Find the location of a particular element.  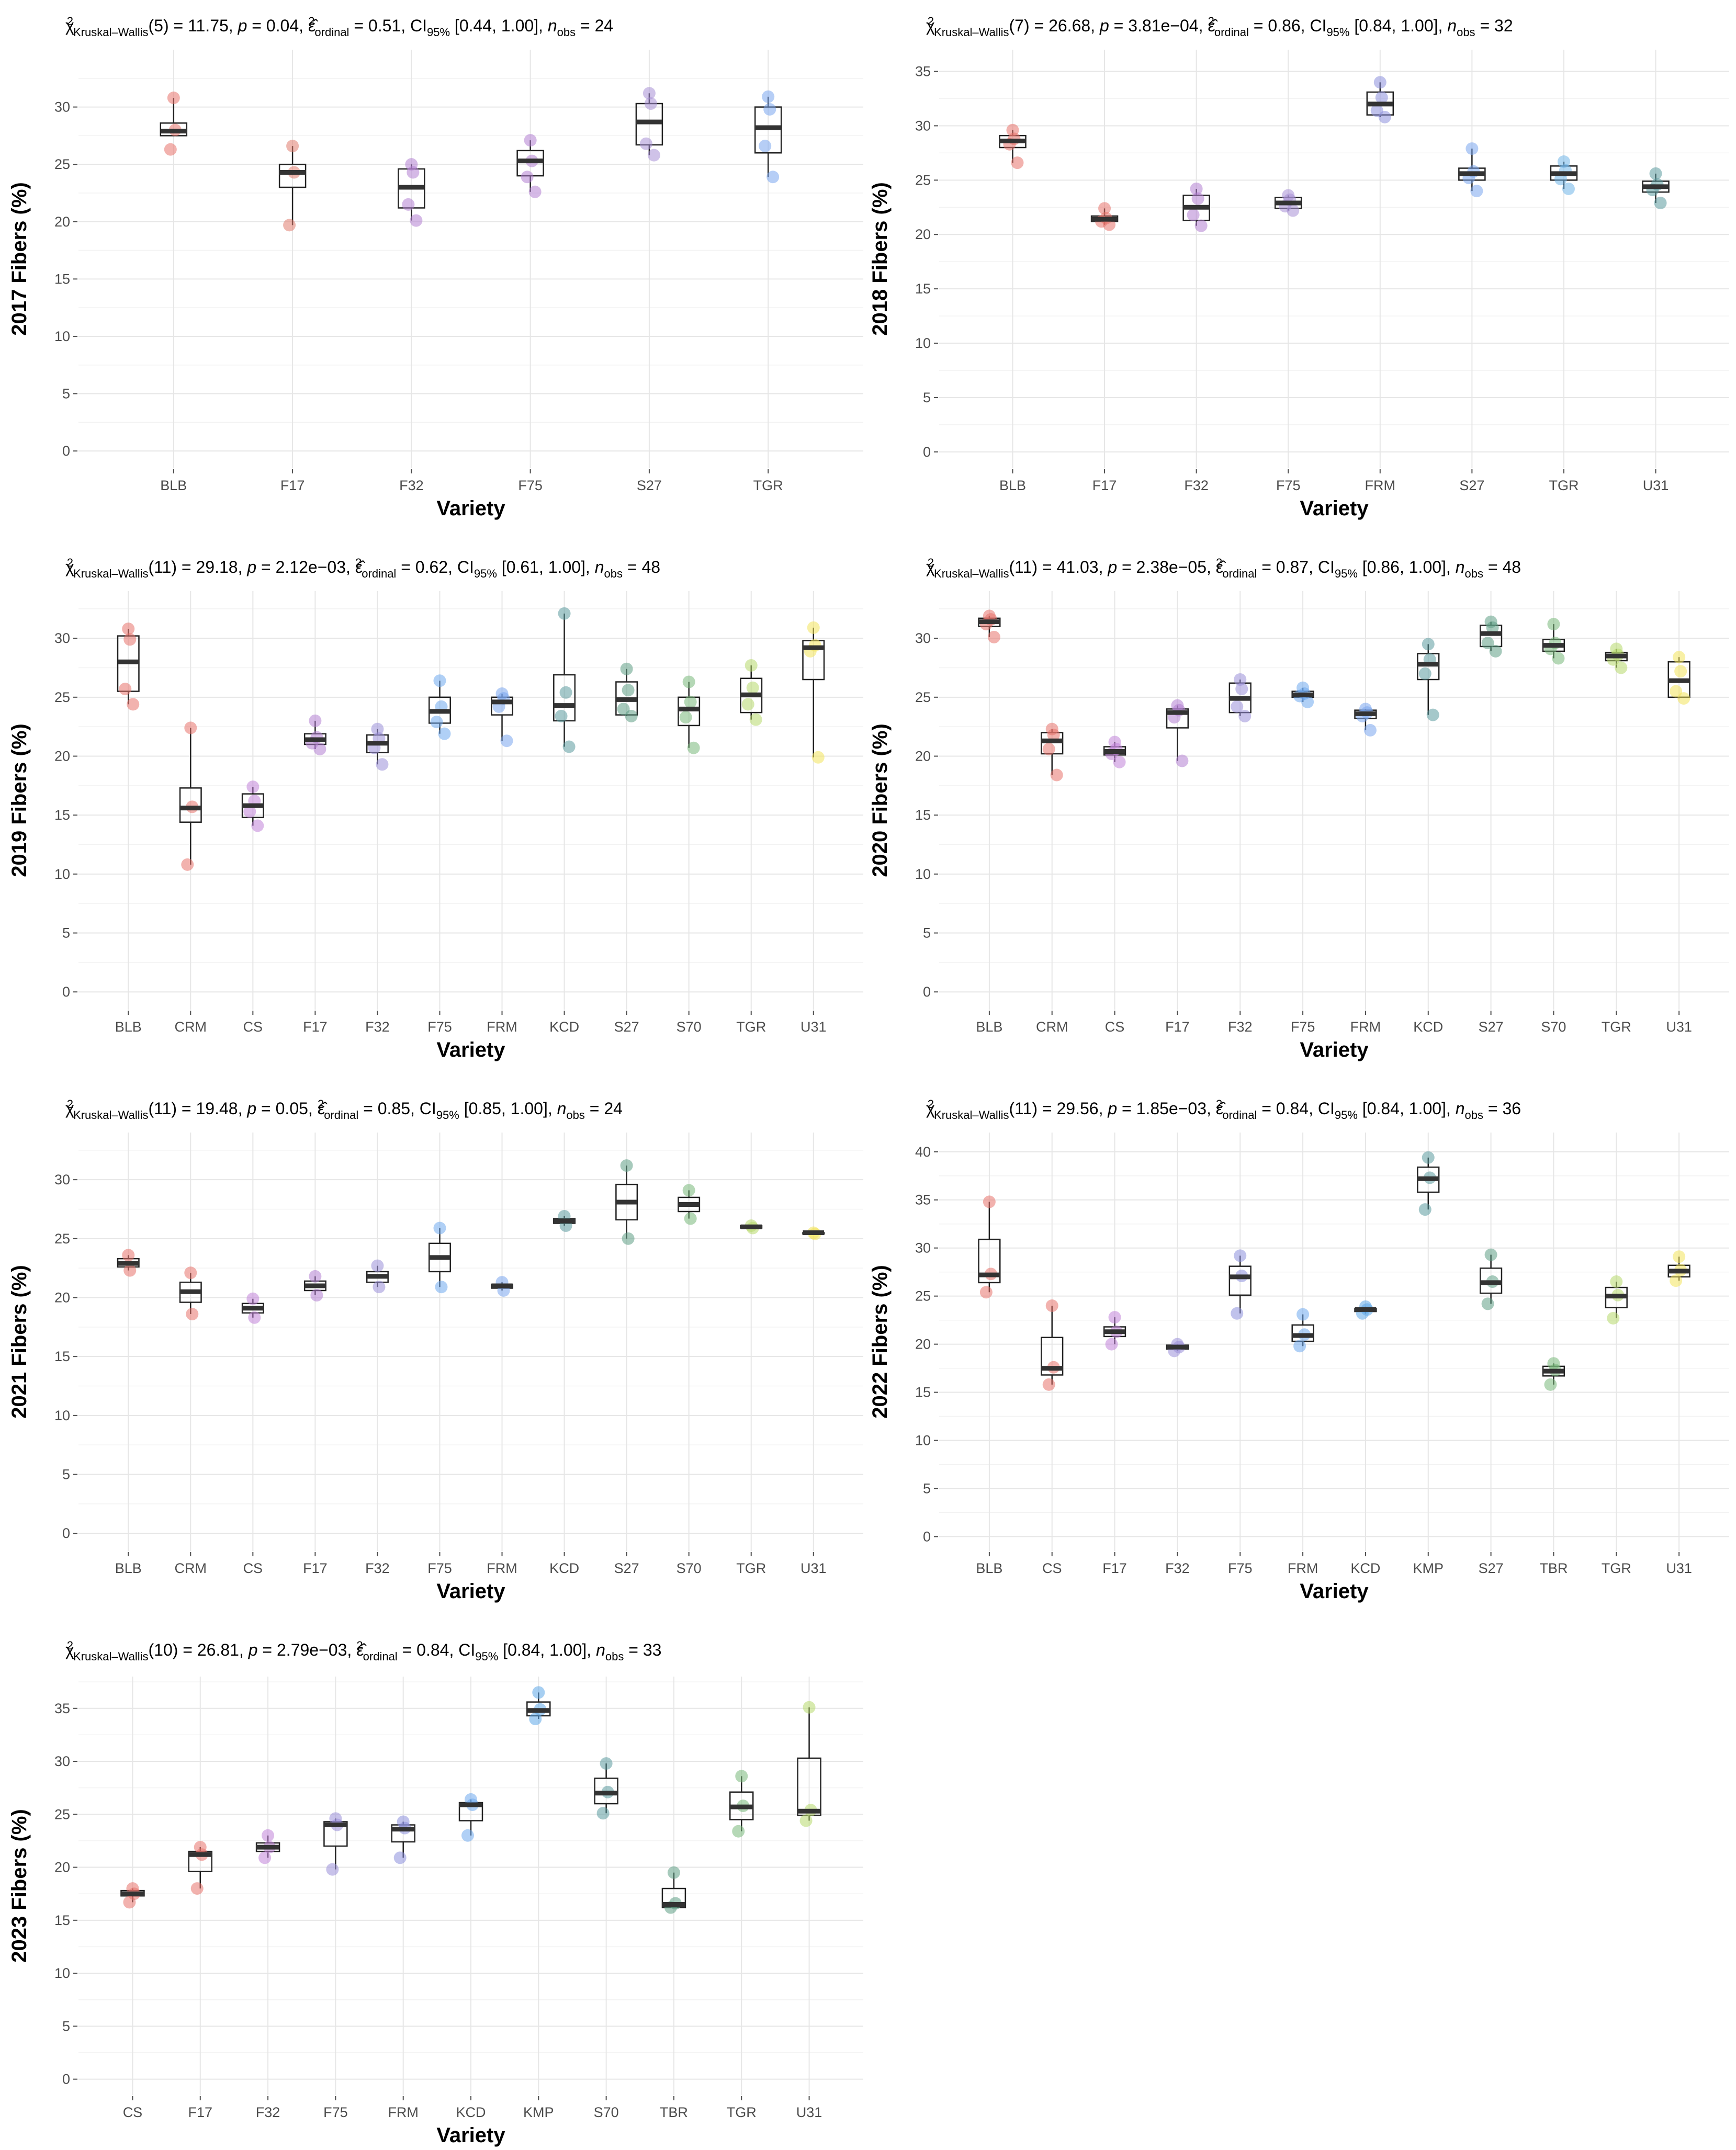

box-CRM is located at coordinates (191, 796).